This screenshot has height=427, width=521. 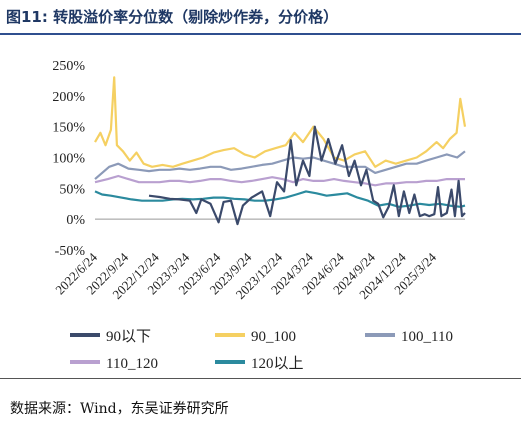 What do you see at coordinates (70, 251) in the screenshot?
I see `y-tick-label: -50%` at bounding box center [70, 251].